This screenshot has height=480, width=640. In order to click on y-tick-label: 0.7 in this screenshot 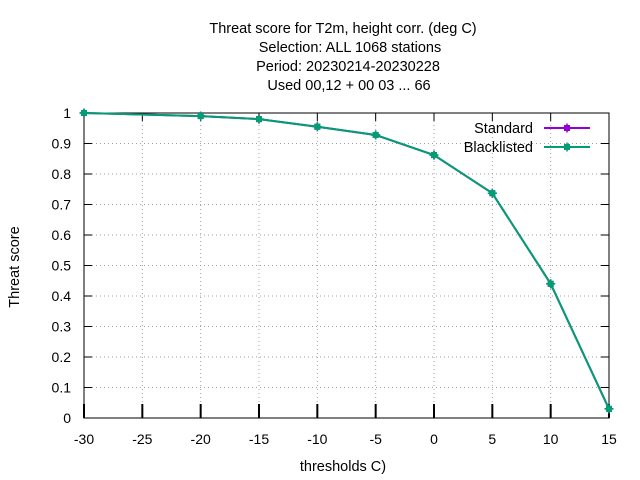, I will do `click(62, 205)`.